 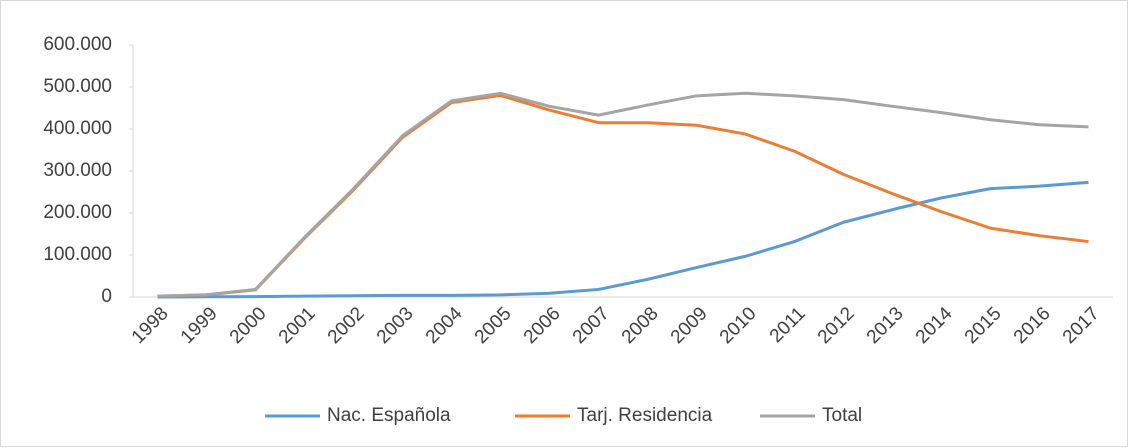 What do you see at coordinates (77, 254) in the screenshot?
I see `y-tick-label: 100.000` at bounding box center [77, 254].